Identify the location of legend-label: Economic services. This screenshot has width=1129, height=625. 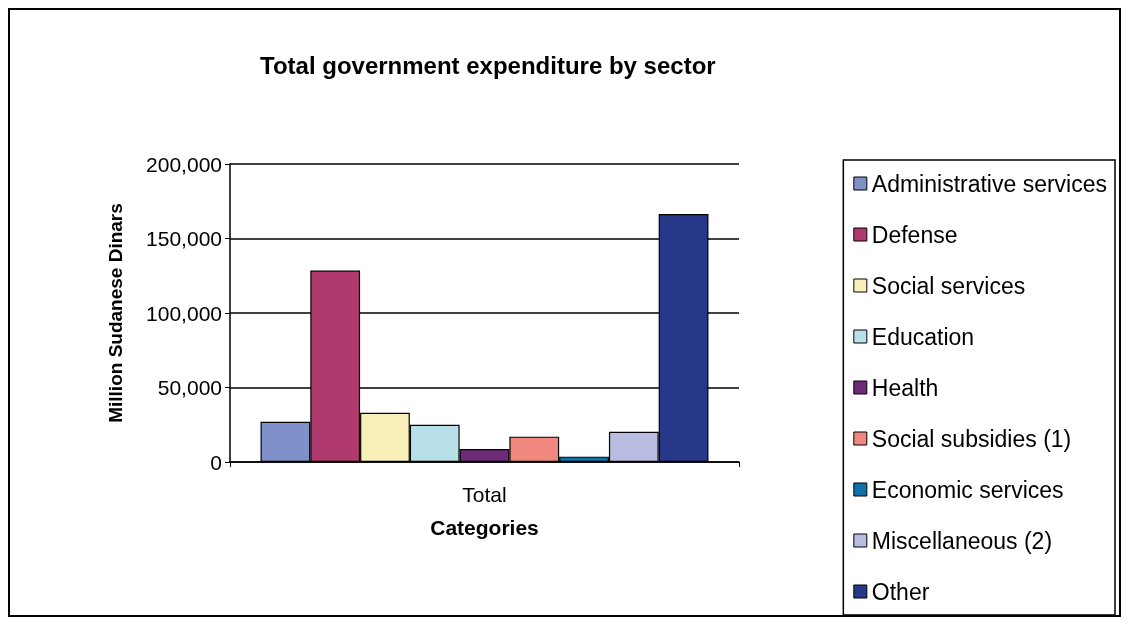
(967, 489).